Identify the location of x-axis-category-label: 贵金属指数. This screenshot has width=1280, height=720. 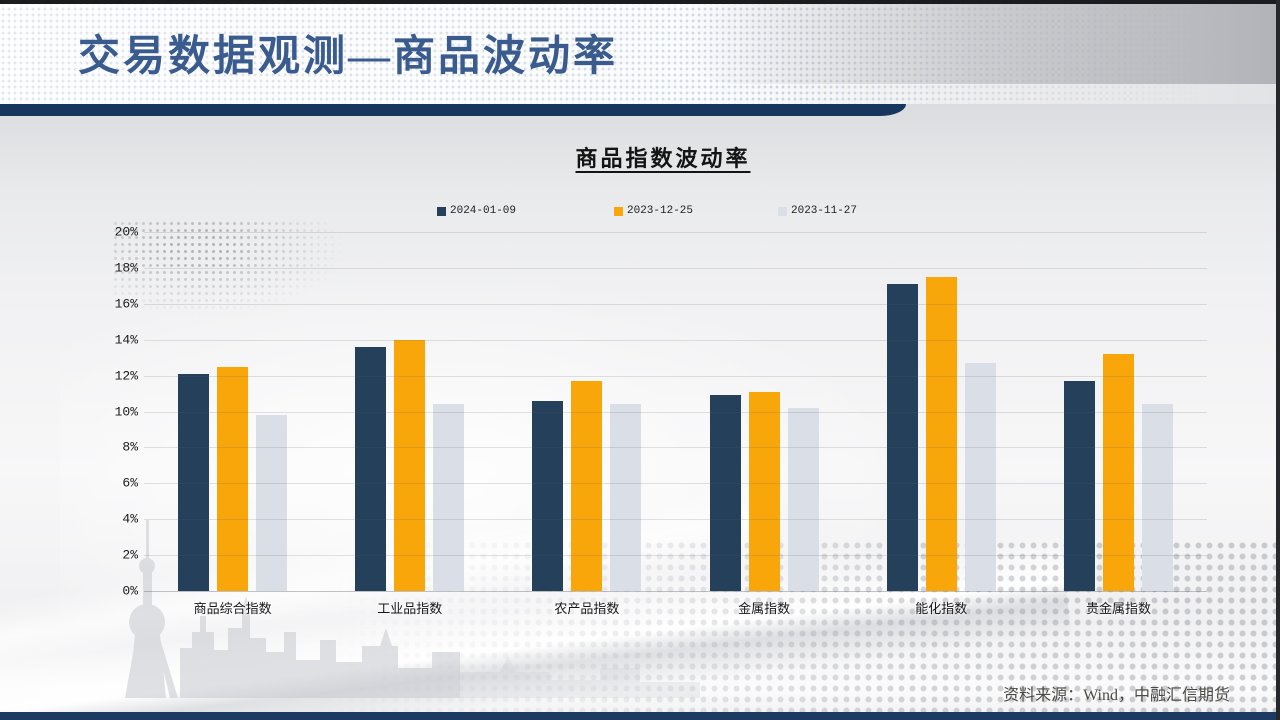
(1118, 608).